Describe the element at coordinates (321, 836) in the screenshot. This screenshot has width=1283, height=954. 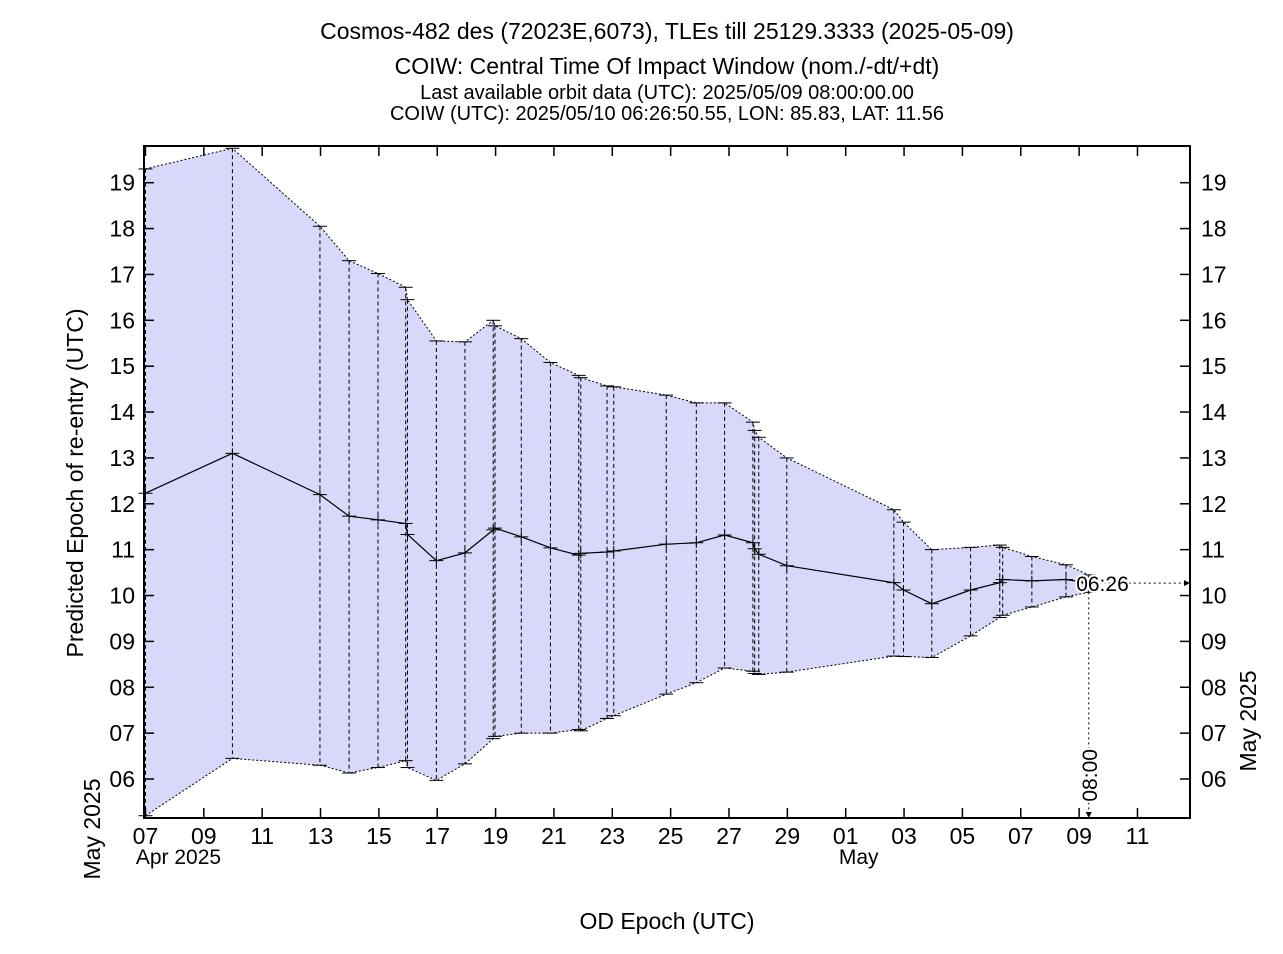
I see `x-tick-label: 13` at that location.